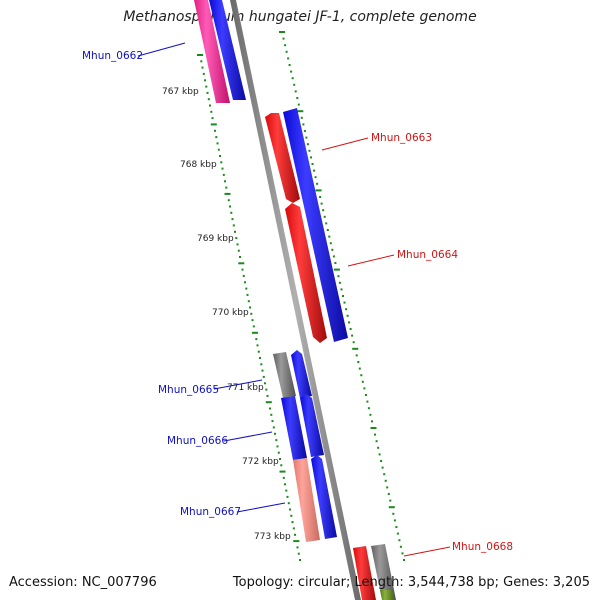 The image size is (600, 600). I want to click on tick-label: 767 kbp, so click(180, 92).